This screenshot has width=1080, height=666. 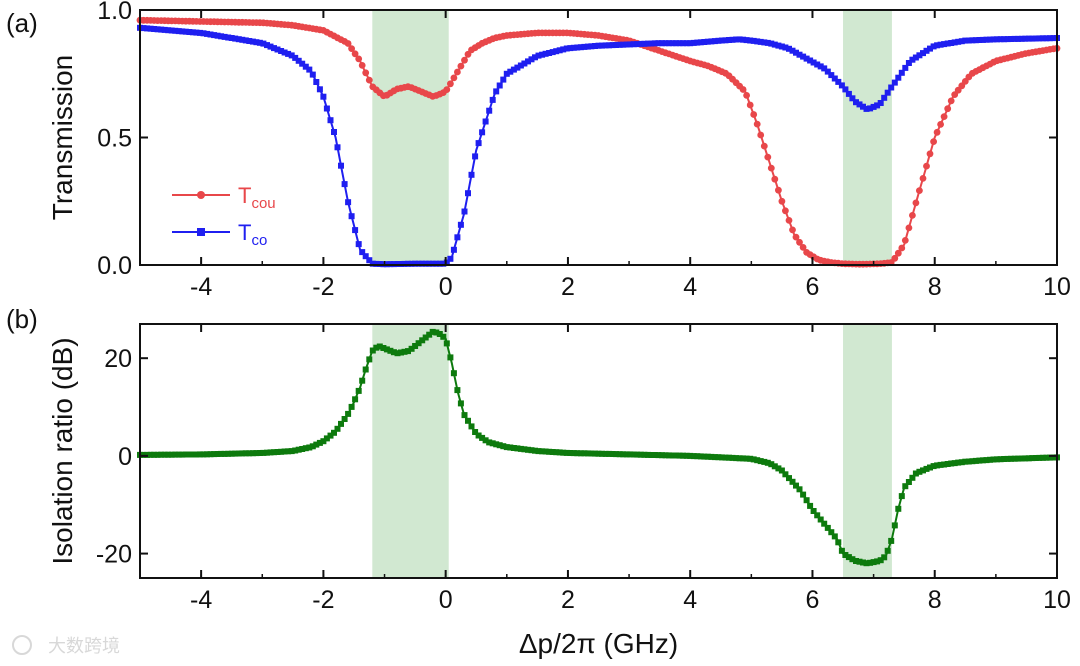 What do you see at coordinates (568, 287) in the screenshot?
I see `x-tick-label: 2` at bounding box center [568, 287].